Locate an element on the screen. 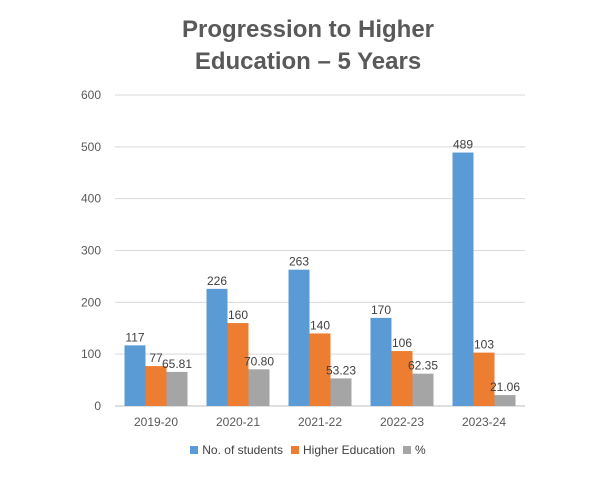 The height and width of the screenshot is (480, 616). chart-title-line-1: Progression to Higher is located at coordinates (308, 29).